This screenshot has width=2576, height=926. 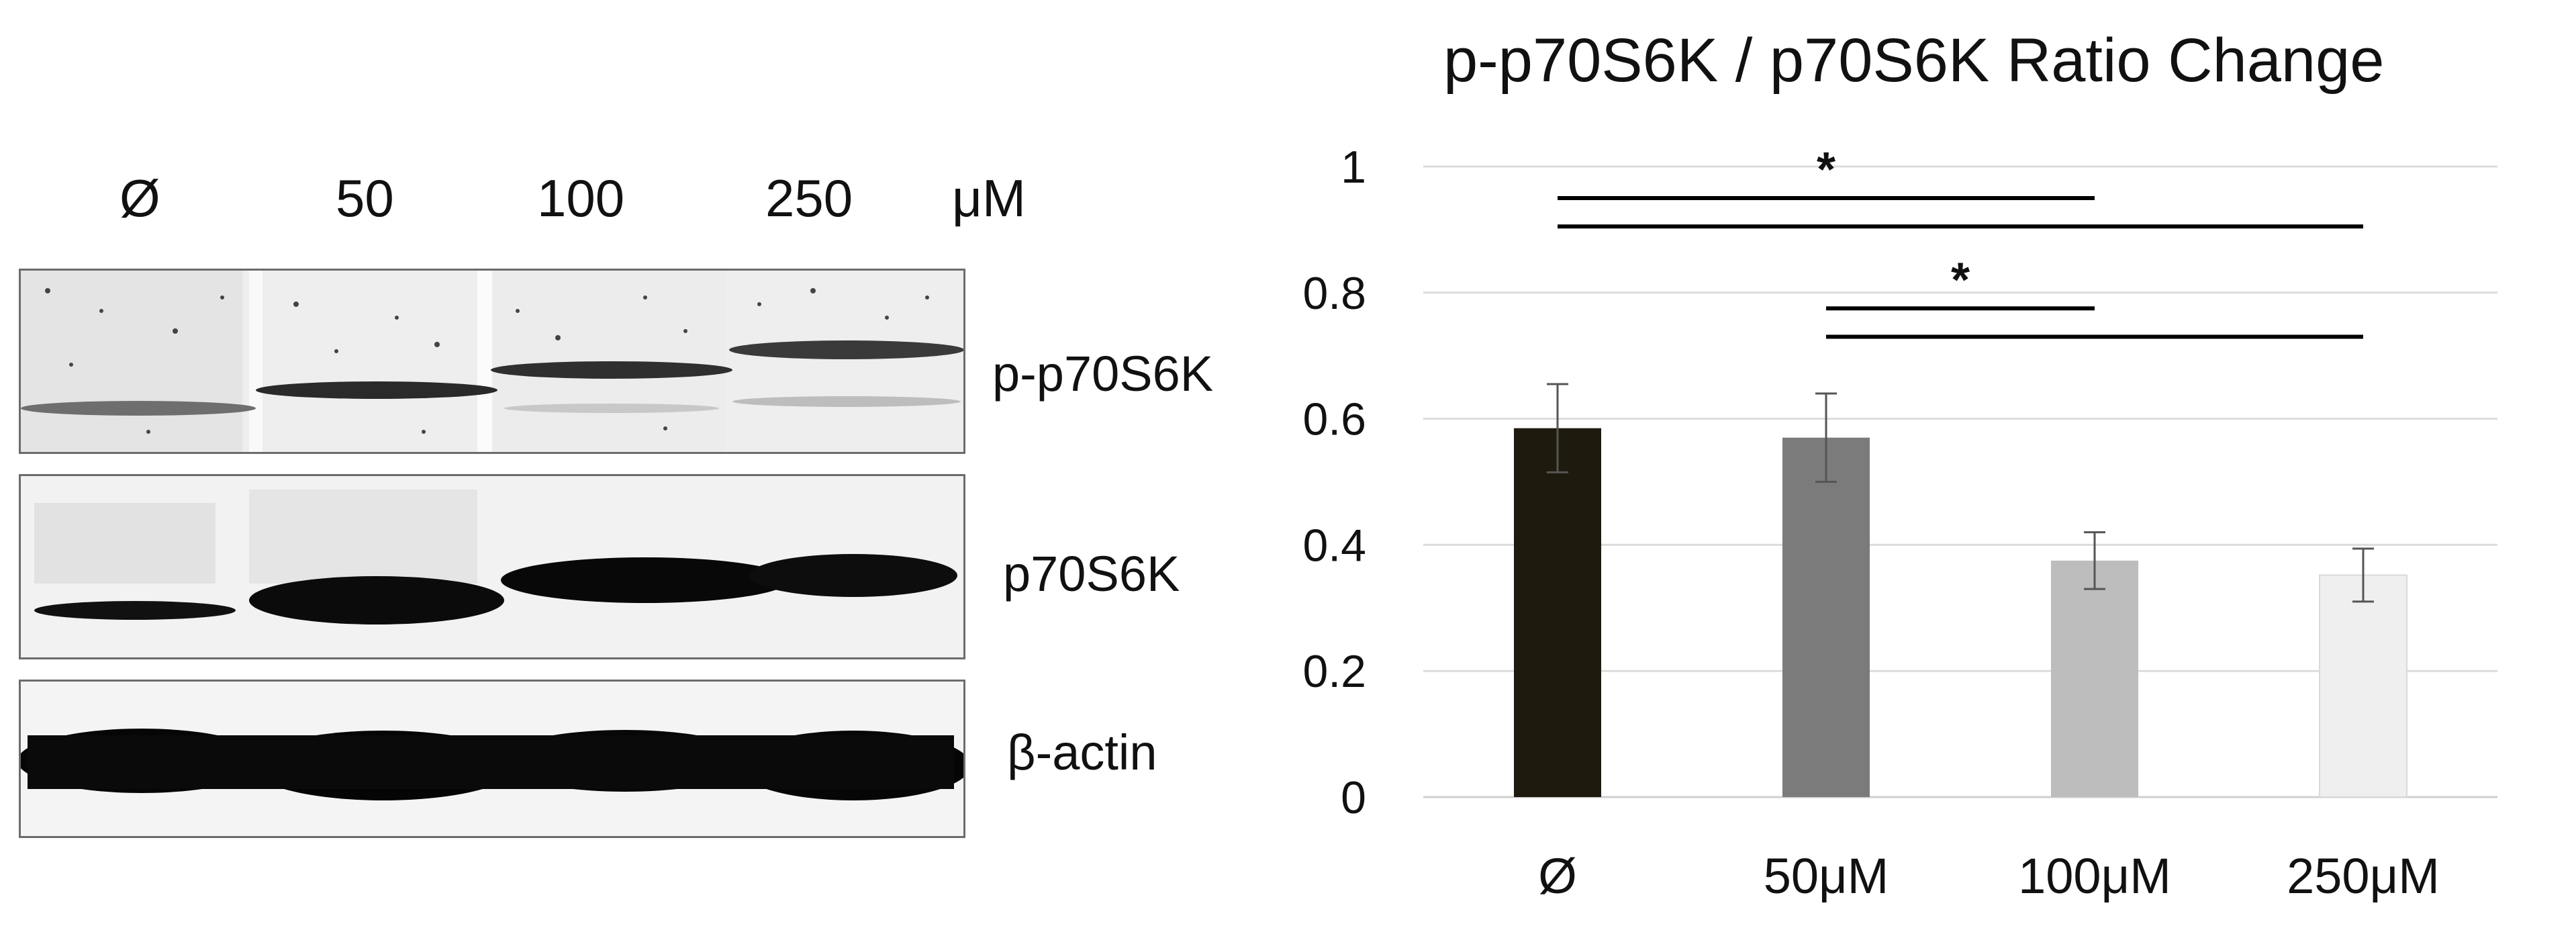 I want to click on y-tick-label: 0.8, so click(x=1334, y=293).